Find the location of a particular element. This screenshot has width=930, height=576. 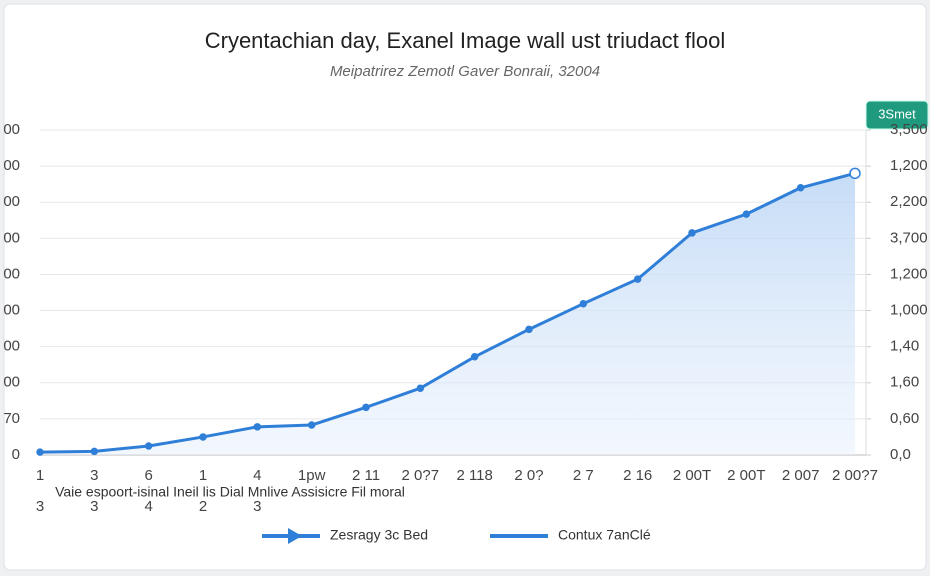

chart-subtitle: Meipatrirez Zemotl Gaver Bonraii, 32004 is located at coordinates (465, 71).